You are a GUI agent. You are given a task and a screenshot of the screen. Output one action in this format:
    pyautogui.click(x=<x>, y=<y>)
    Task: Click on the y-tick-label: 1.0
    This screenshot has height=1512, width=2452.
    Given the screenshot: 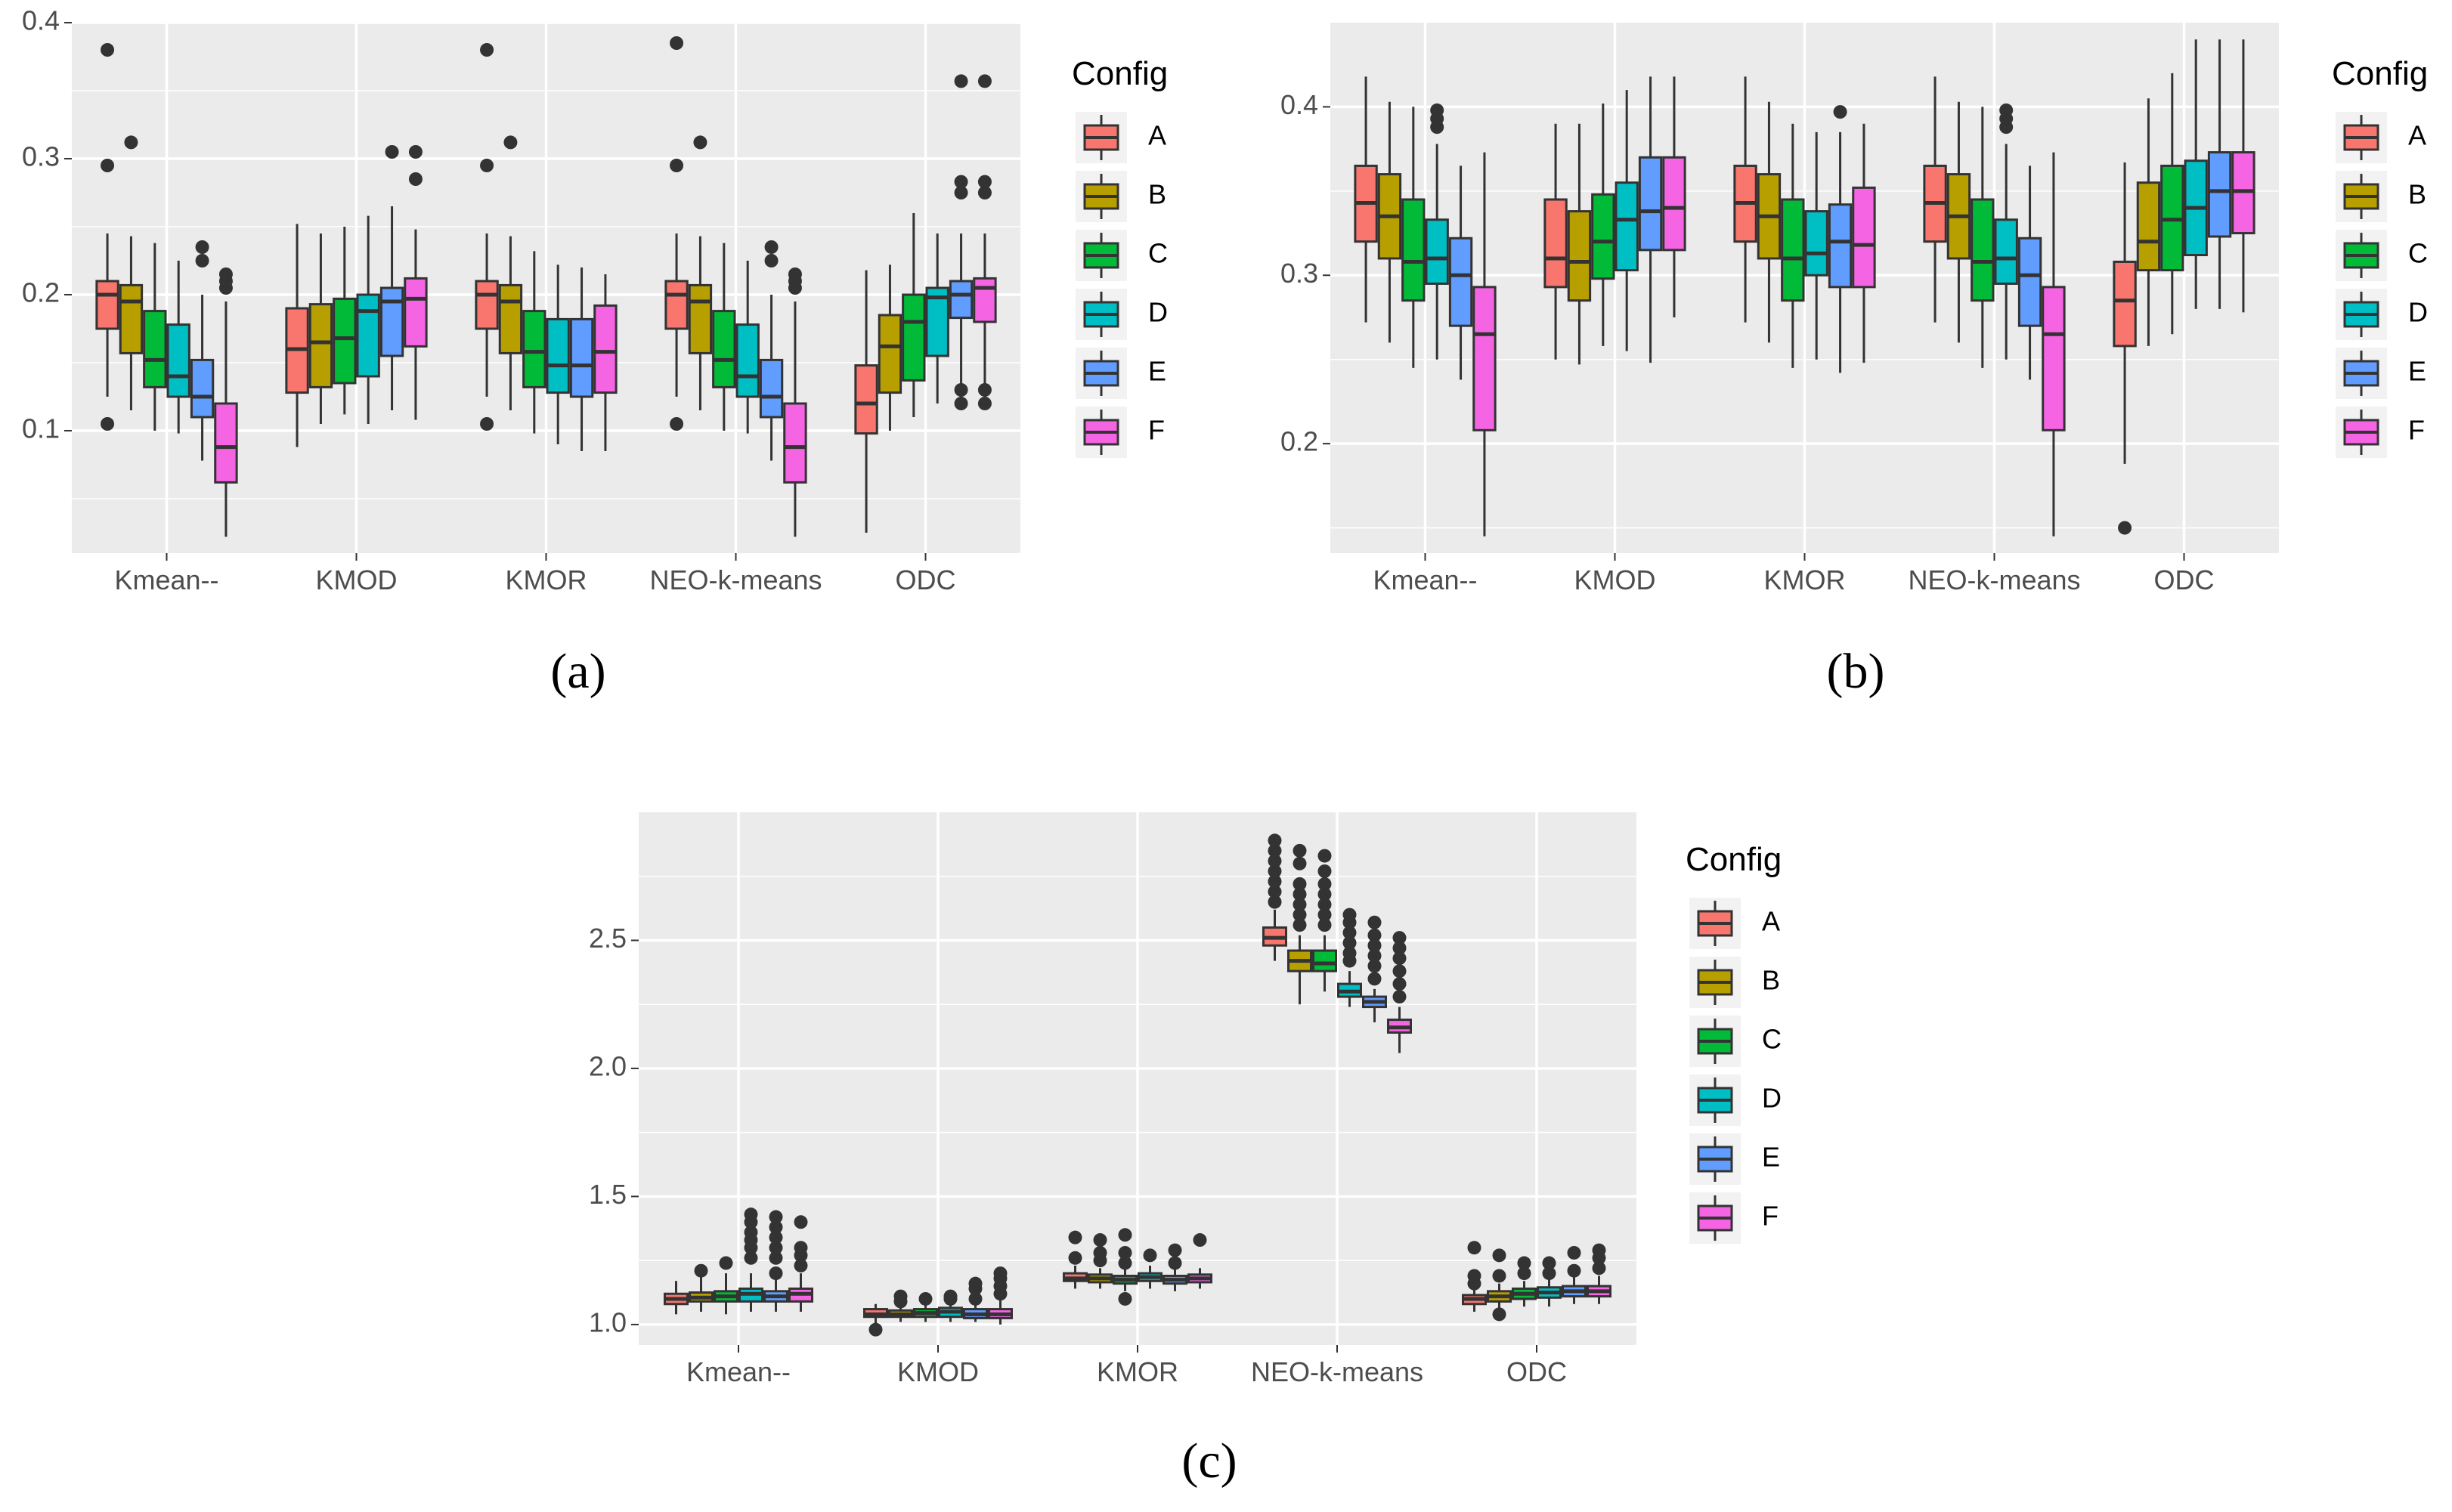 What is the action you would take?
    pyautogui.click(x=608, y=1321)
    